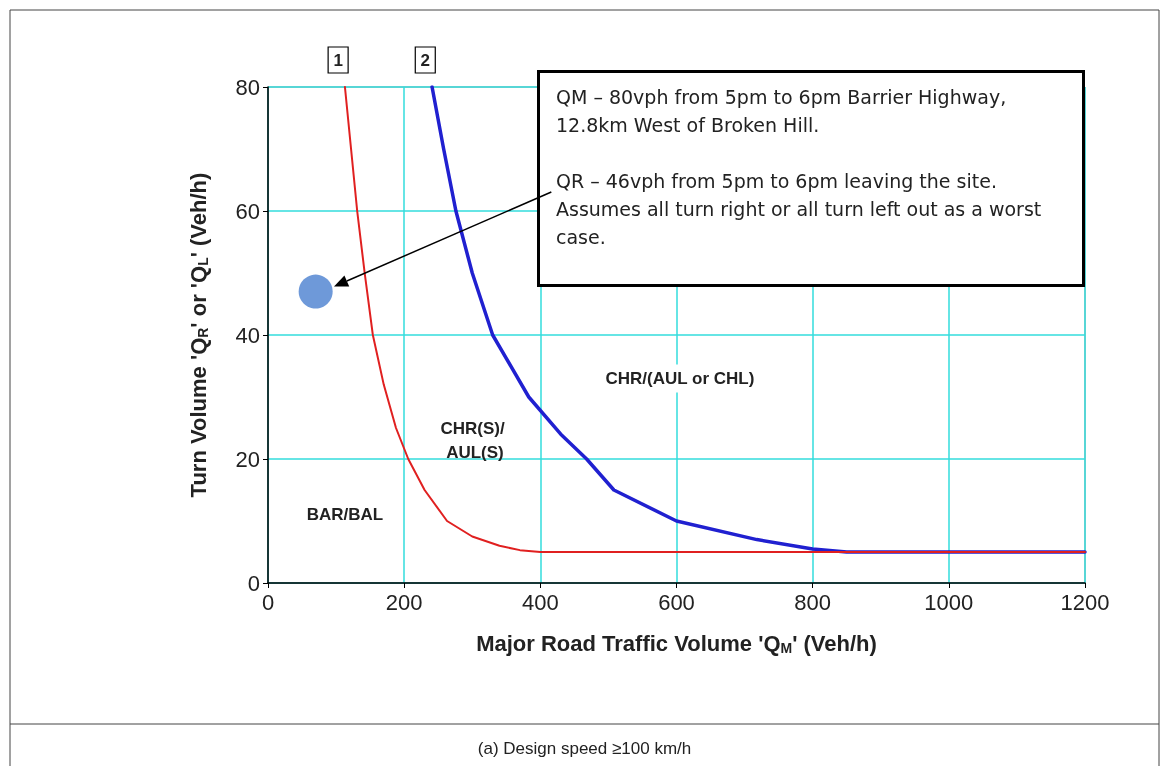 The width and height of the screenshot is (1169, 774). Describe the element at coordinates (540, 602) in the screenshot. I see `x-tick-label: 400` at that location.